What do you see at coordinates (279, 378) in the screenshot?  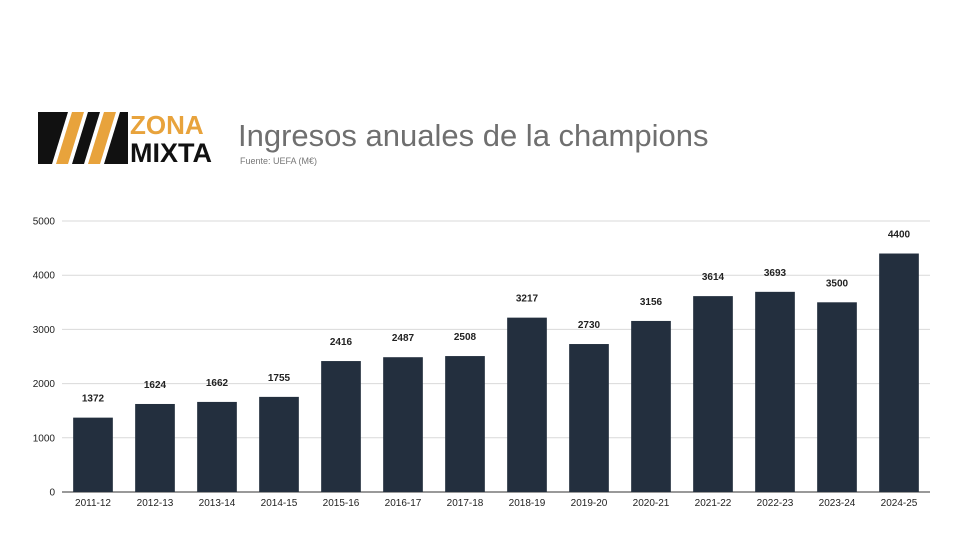 I see `data-label: 1755` at bounding box center [279, 378].